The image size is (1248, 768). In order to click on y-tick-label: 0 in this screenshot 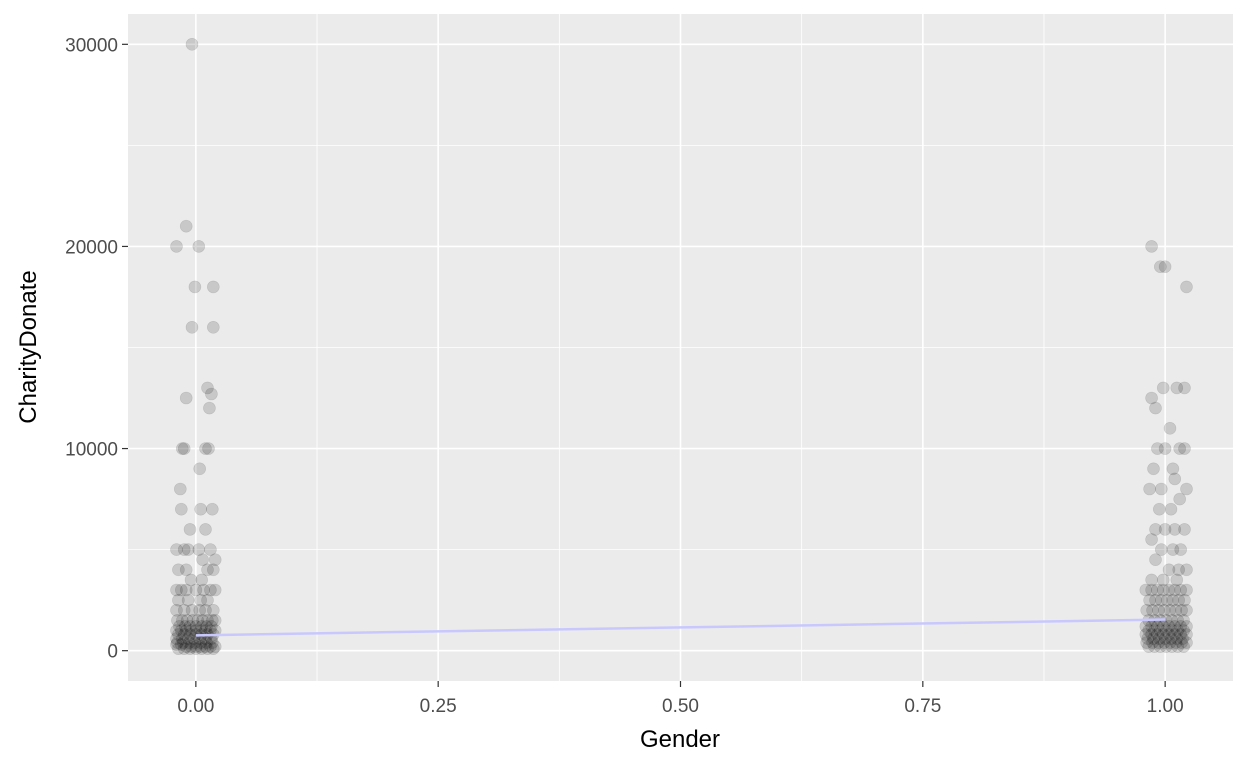, I will do `click(112, 652)`.